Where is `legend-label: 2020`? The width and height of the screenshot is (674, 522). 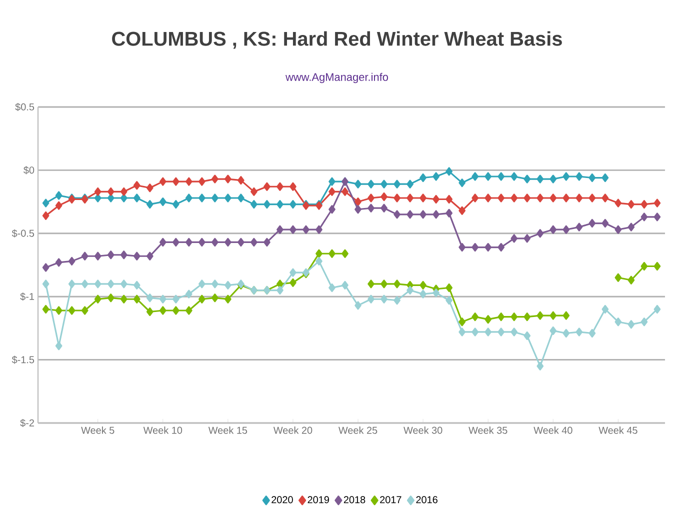 legend-label: 2020 is located at coordinates (282, 500).